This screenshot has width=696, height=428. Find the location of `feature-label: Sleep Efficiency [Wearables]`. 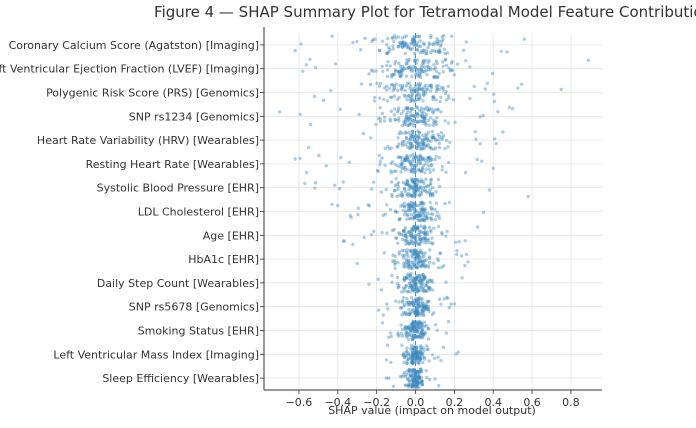

feature-label: Sleep Efficiency [Wearables] is located at coordinates (180, 378).